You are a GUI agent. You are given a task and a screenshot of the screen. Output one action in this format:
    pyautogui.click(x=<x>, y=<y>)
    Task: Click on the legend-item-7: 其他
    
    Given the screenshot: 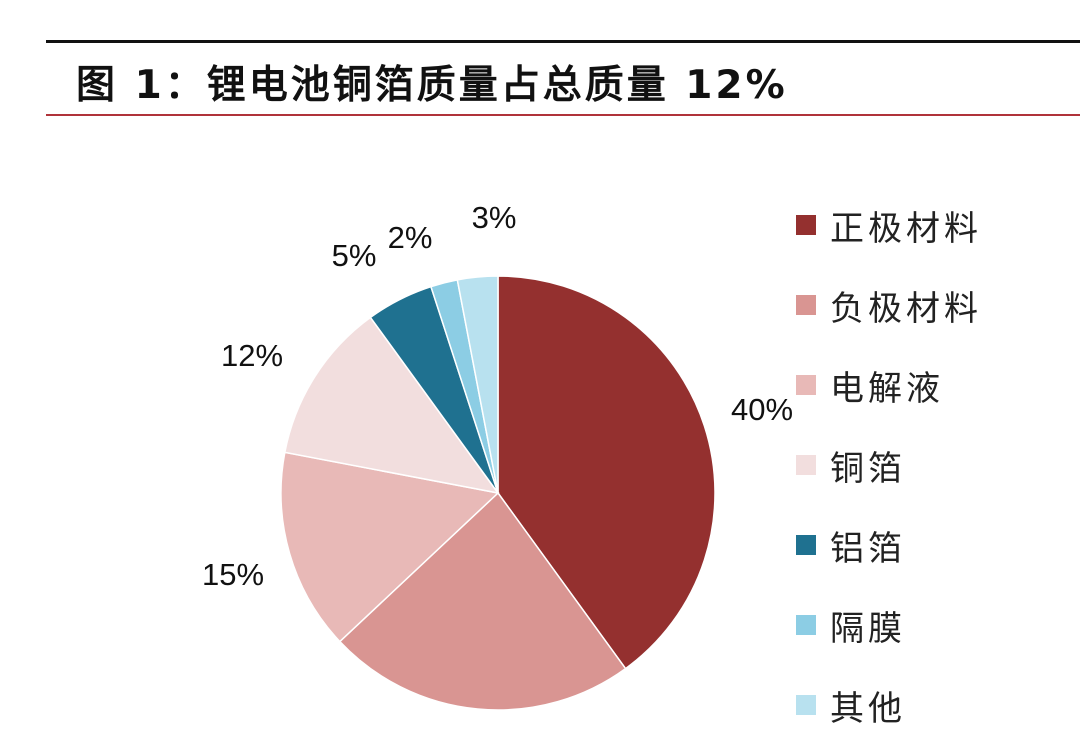 What is the action you would take?
    pyautogui.click(x=938, y=705)
    